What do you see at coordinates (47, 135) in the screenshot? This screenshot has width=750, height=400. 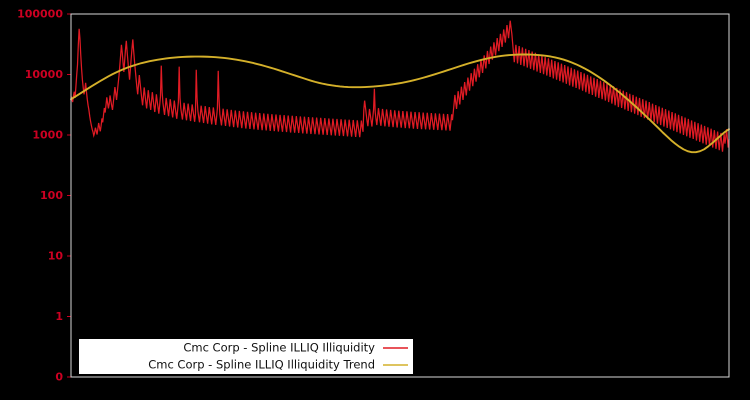 I see `y-axis-label-1000: 1000` at bounding box center [47, 135].